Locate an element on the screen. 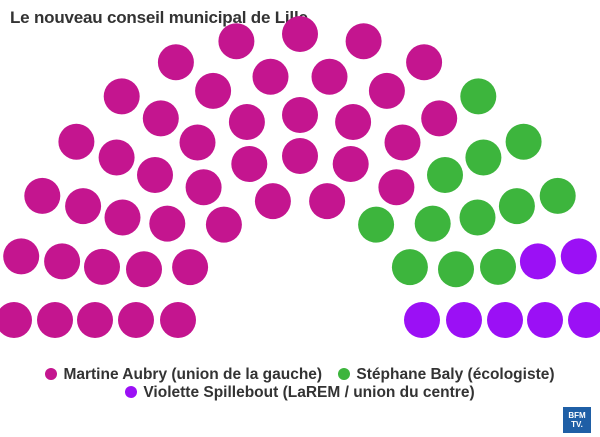 The width and height of the screenshot is (600, 437). legend-swatch-aubry is located at coordinates (51, 374).